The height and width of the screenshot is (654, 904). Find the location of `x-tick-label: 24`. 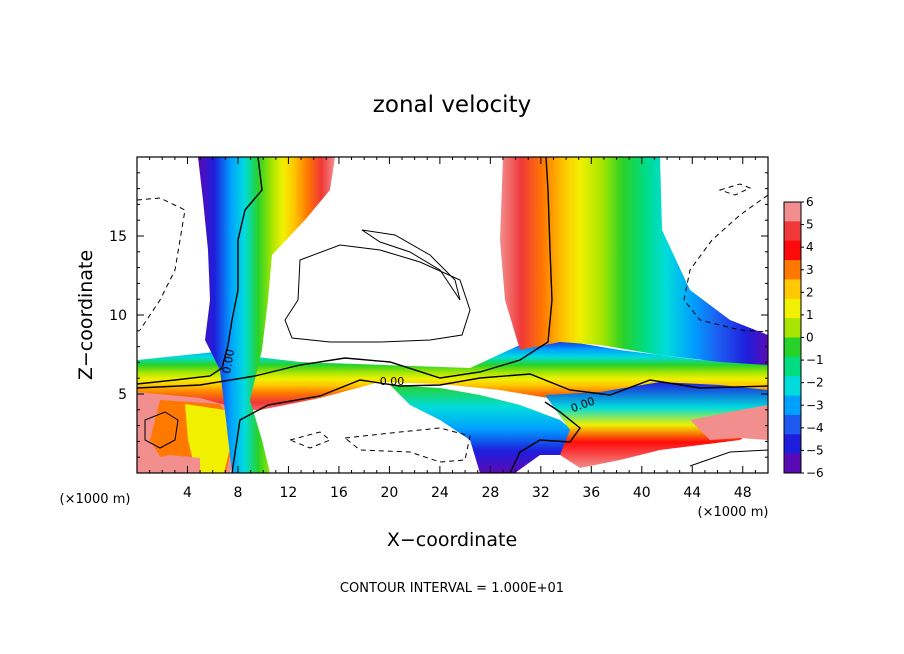

x-tick-label: 24 is located at coordinates (440, 493).